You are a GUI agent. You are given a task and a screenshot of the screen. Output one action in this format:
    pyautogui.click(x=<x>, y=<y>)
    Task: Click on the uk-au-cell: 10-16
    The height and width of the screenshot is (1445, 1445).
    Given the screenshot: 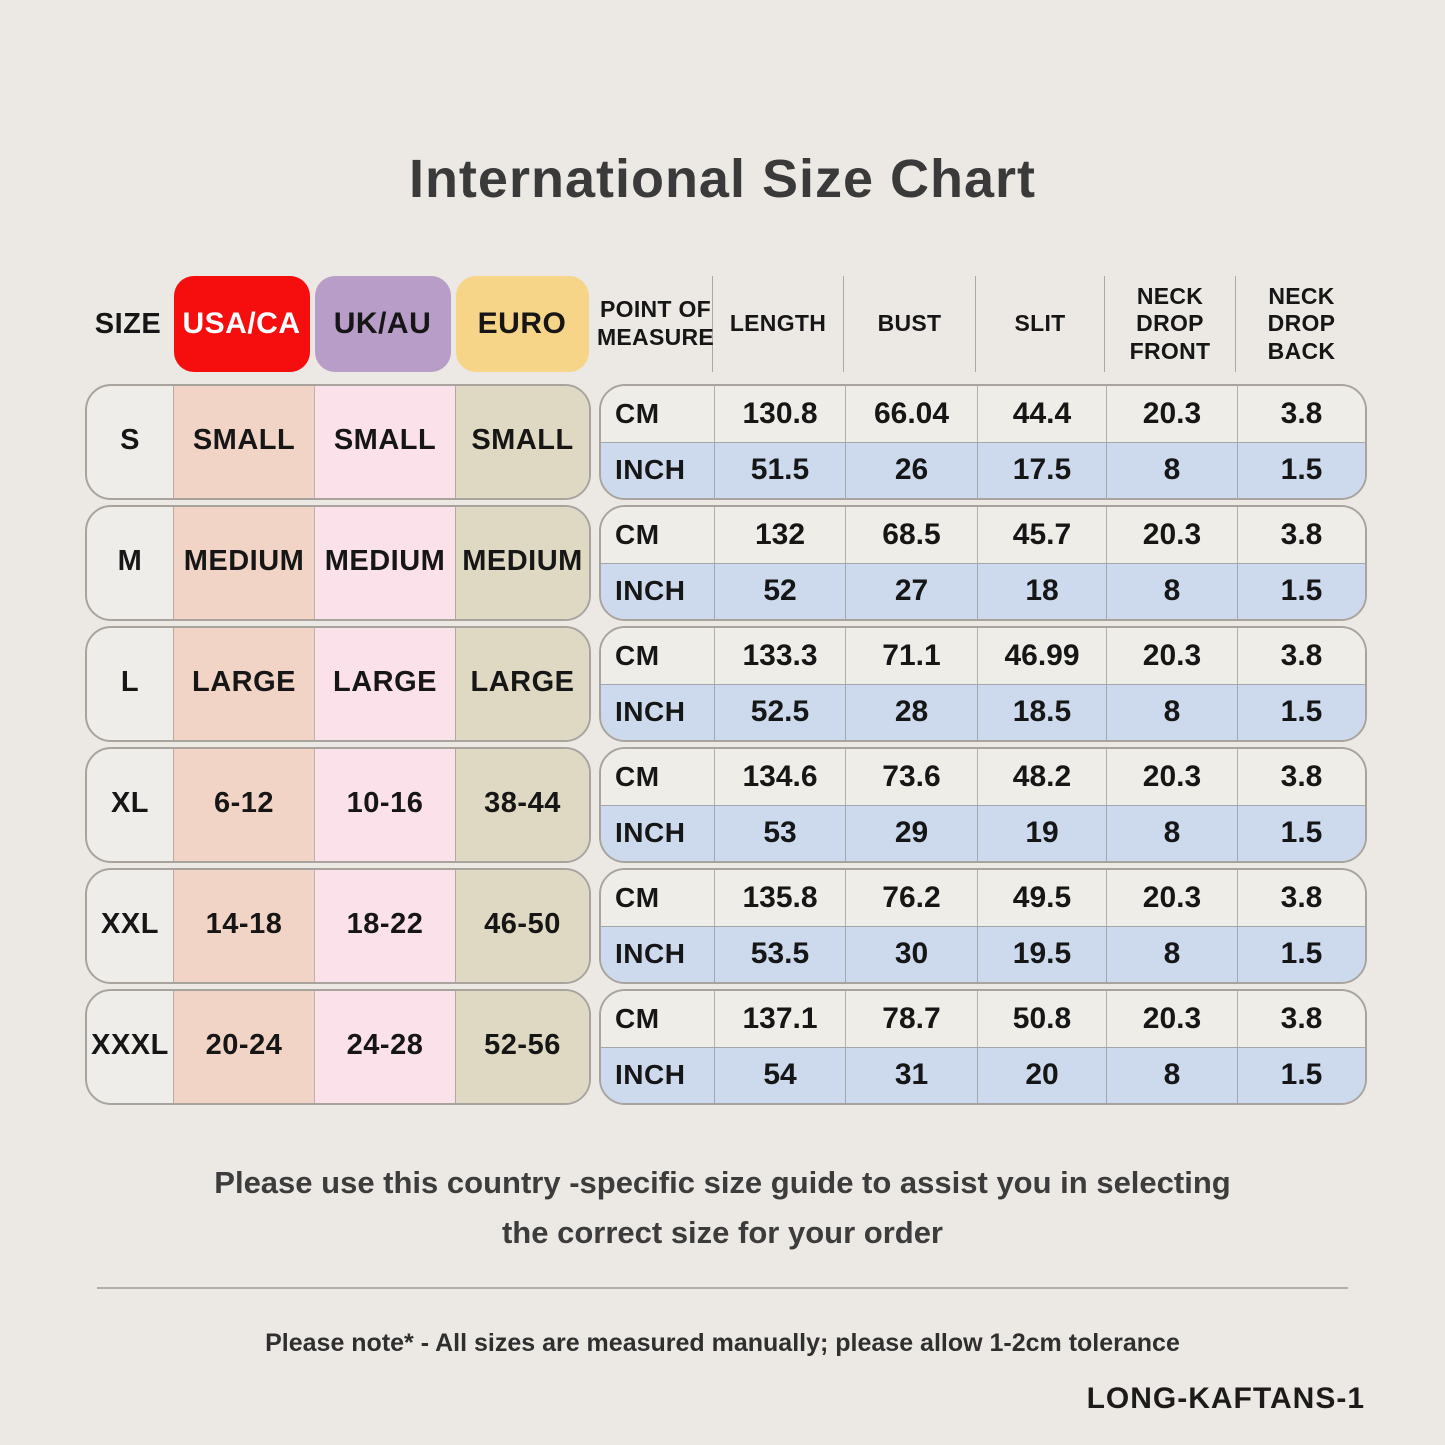 What is the action you would take?
    pyautogui.click(x=384, y=805)
    